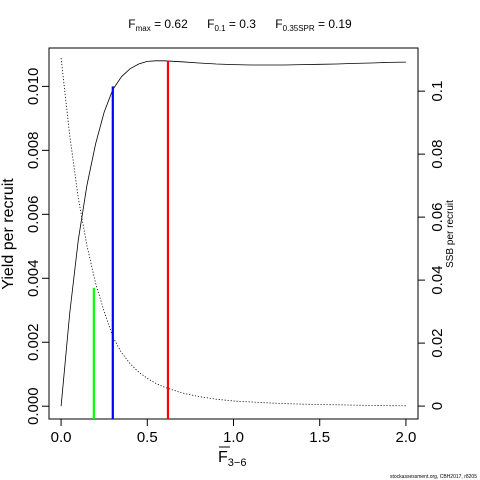  I want to click on chart-title: Fmax = 0.62 F0.1 = 0.3 F0.35SPR = 0.19, so click(240, 25).